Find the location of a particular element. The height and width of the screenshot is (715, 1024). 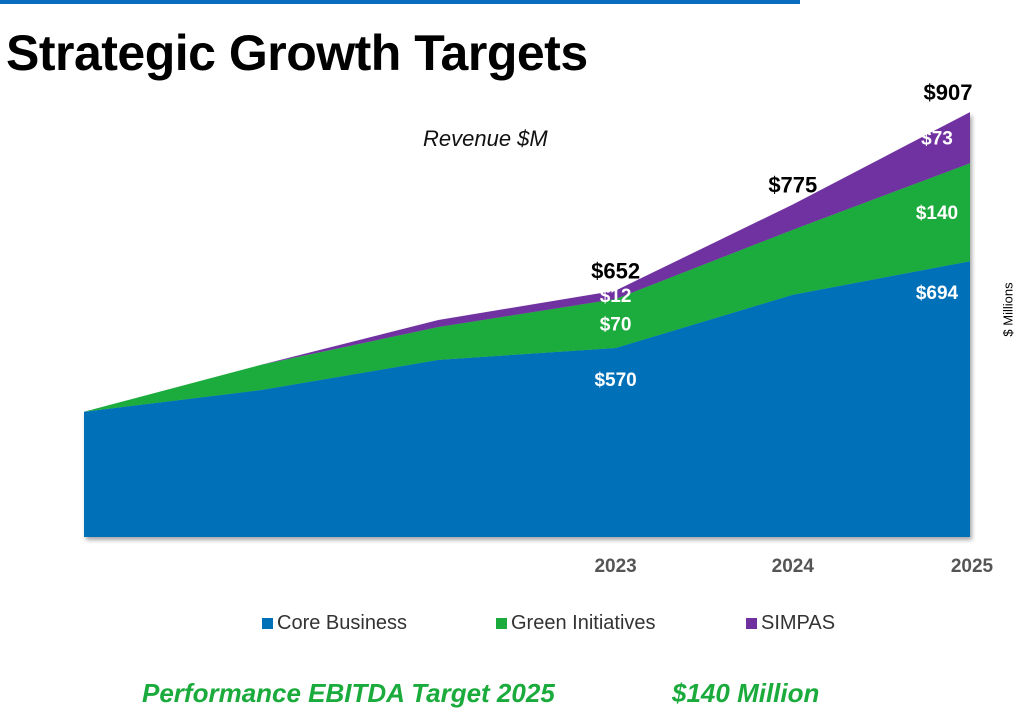

total-label: $907 is located at coordinates (948, 92).